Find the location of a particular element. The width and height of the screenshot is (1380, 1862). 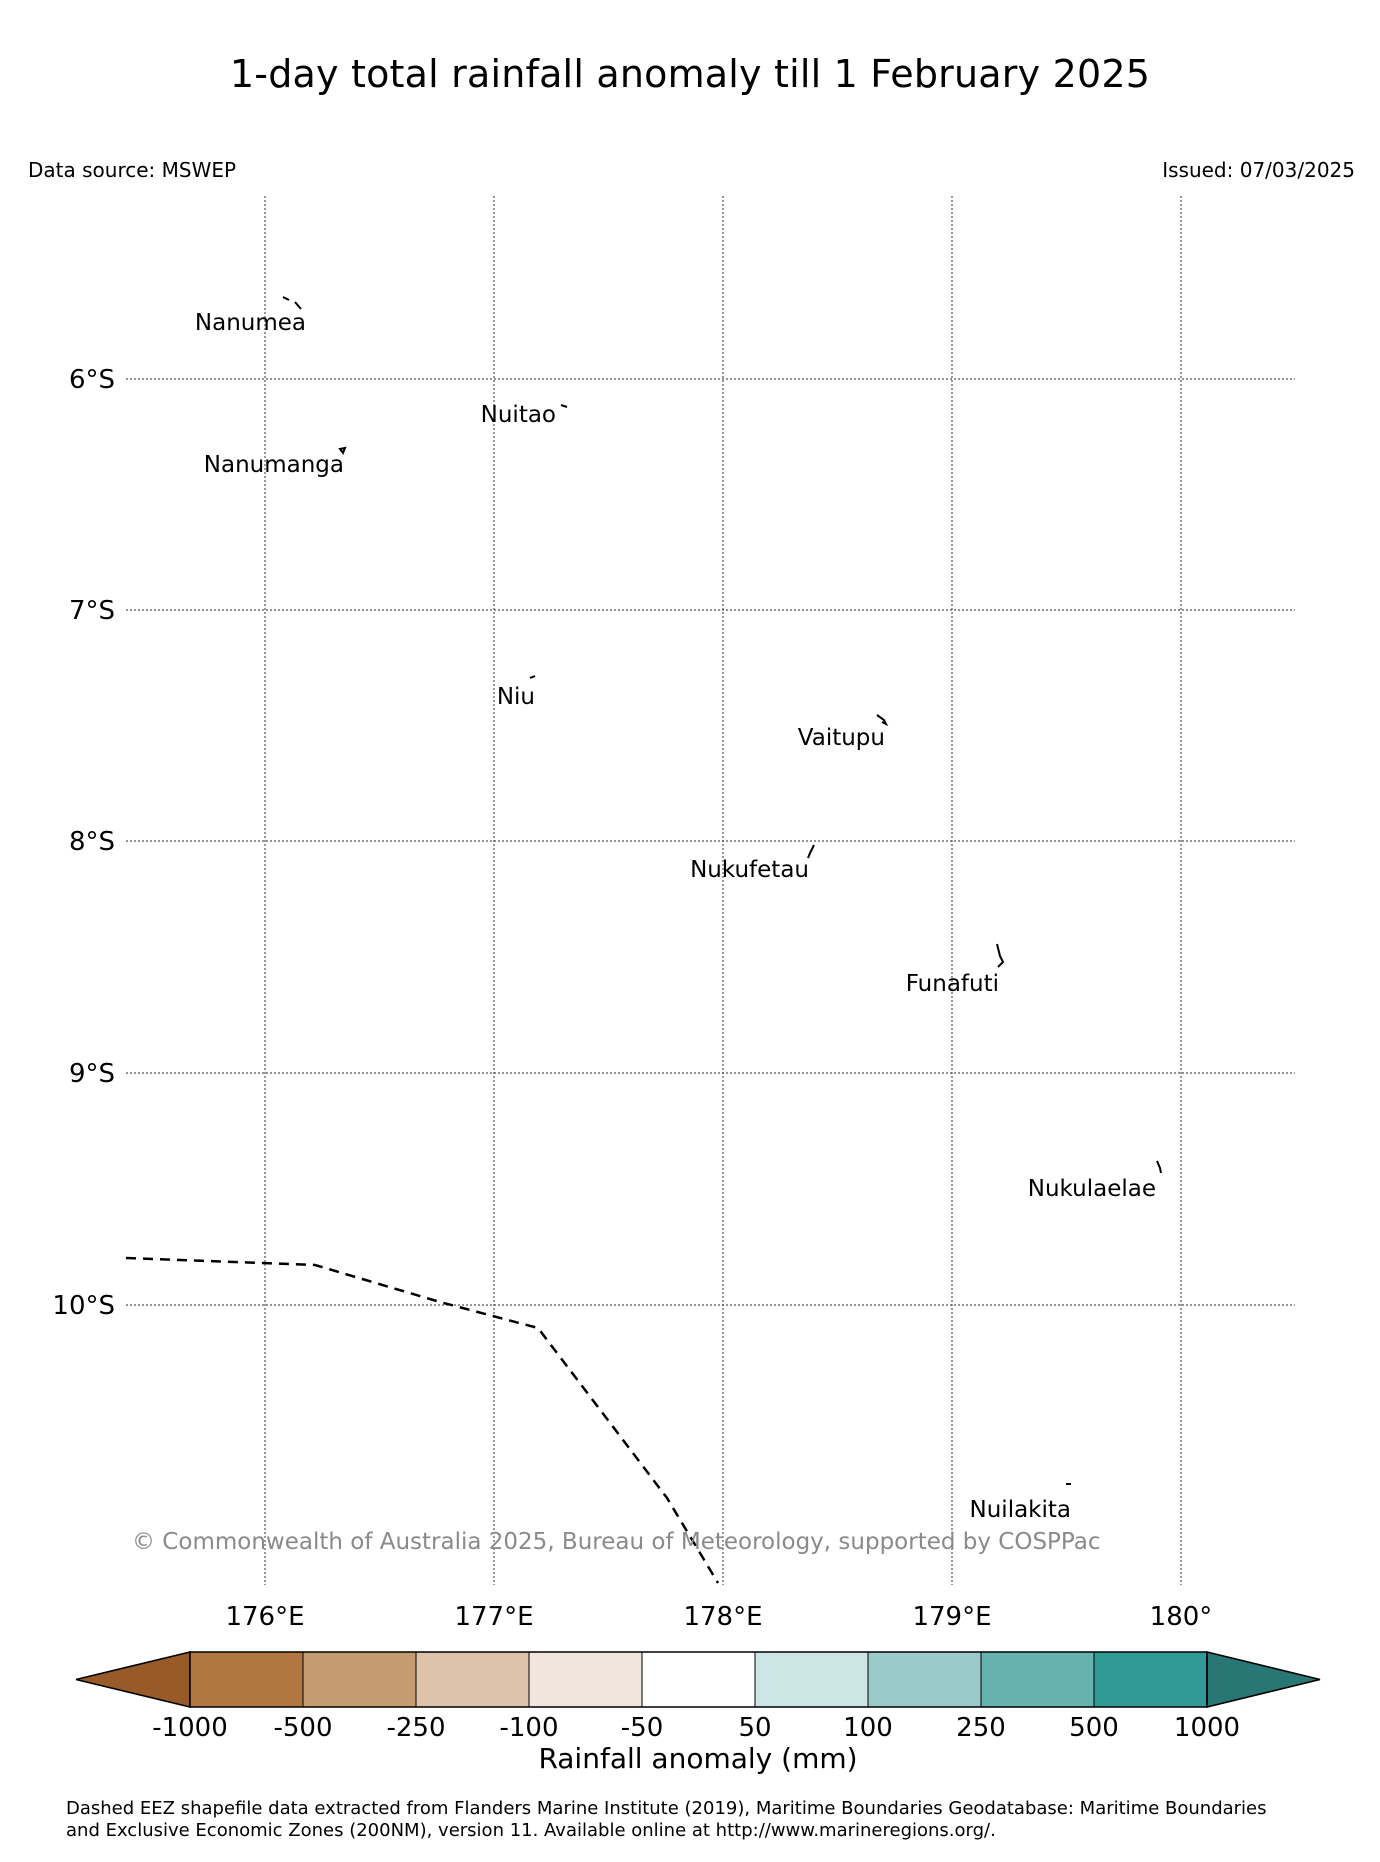

lon-label-177e: 177°E is located at coordinates (493, 1617).